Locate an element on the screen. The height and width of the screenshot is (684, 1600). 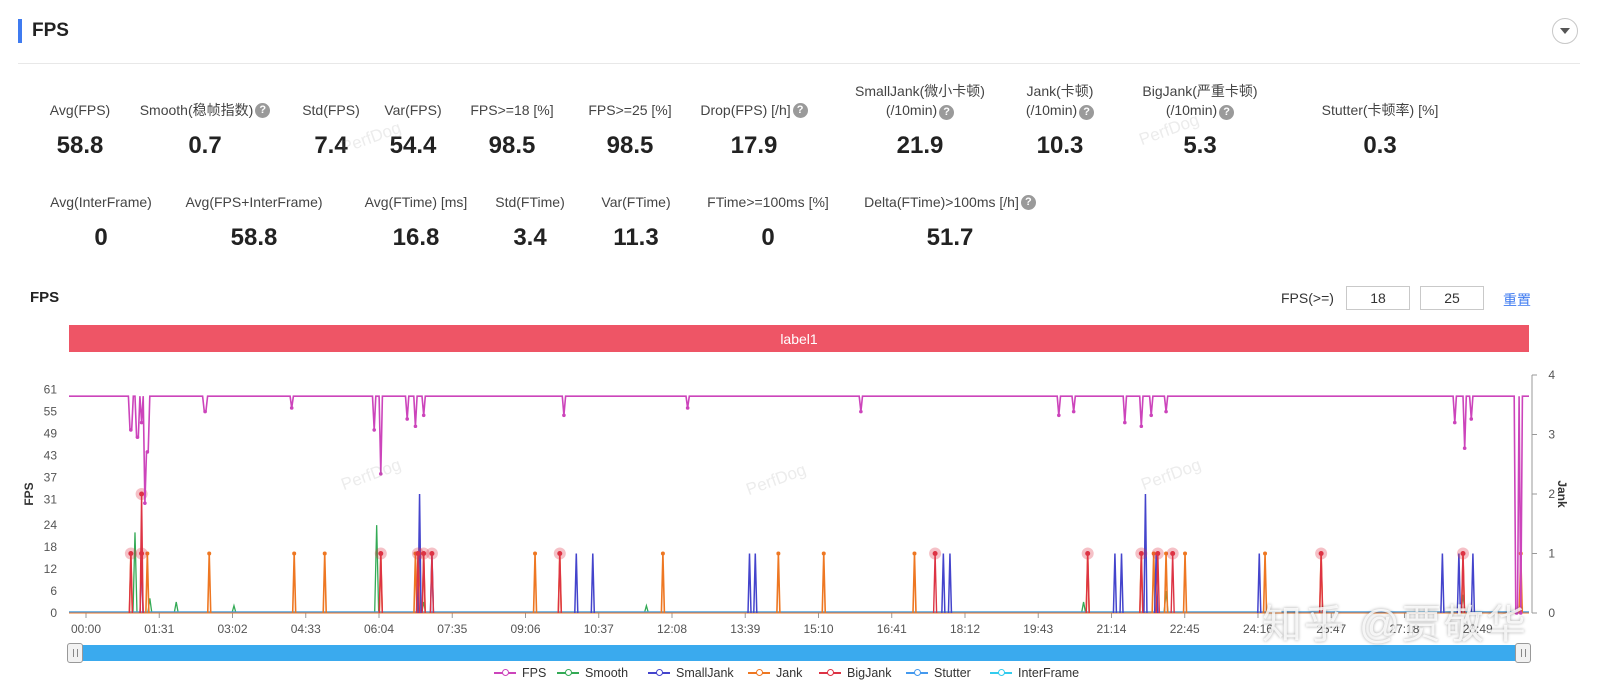
slider-left-handle is located at coordinates (75, 653).